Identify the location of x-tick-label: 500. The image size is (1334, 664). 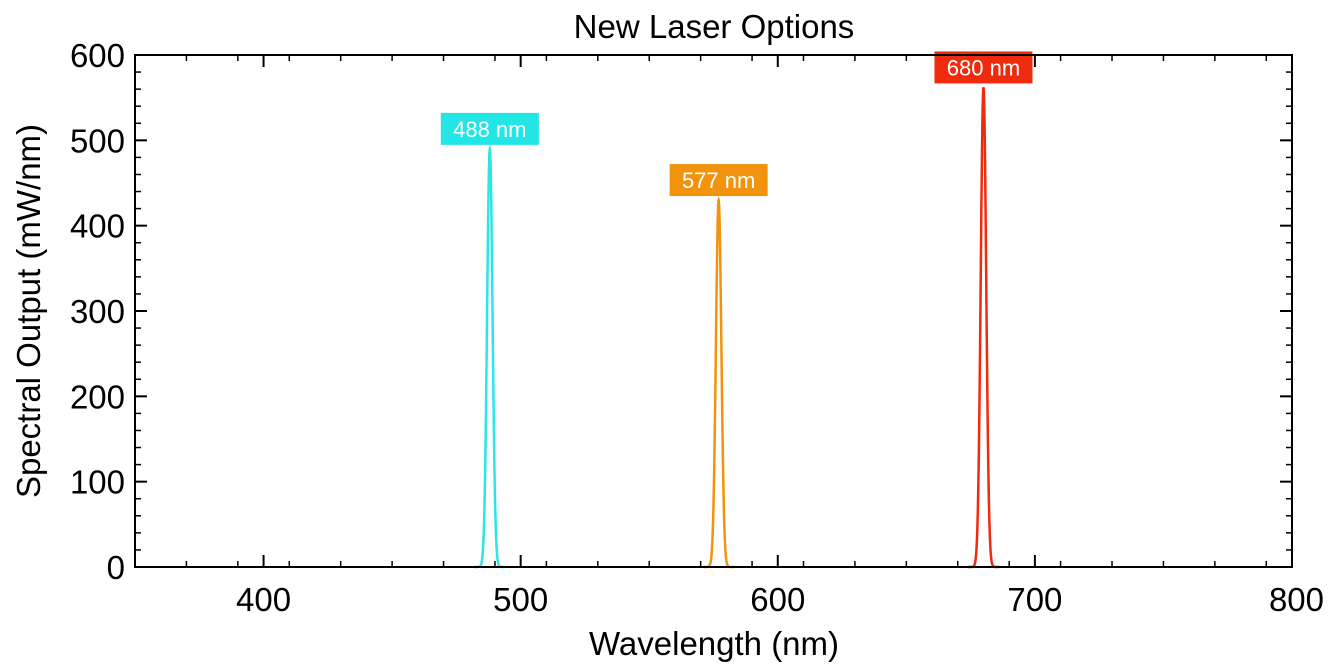
(520, 599).